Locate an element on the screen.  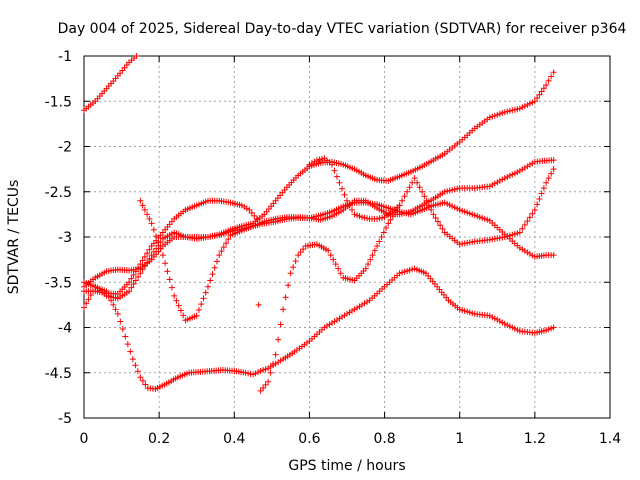
y-tick-label: -4 is located at coordinates (65, 329).